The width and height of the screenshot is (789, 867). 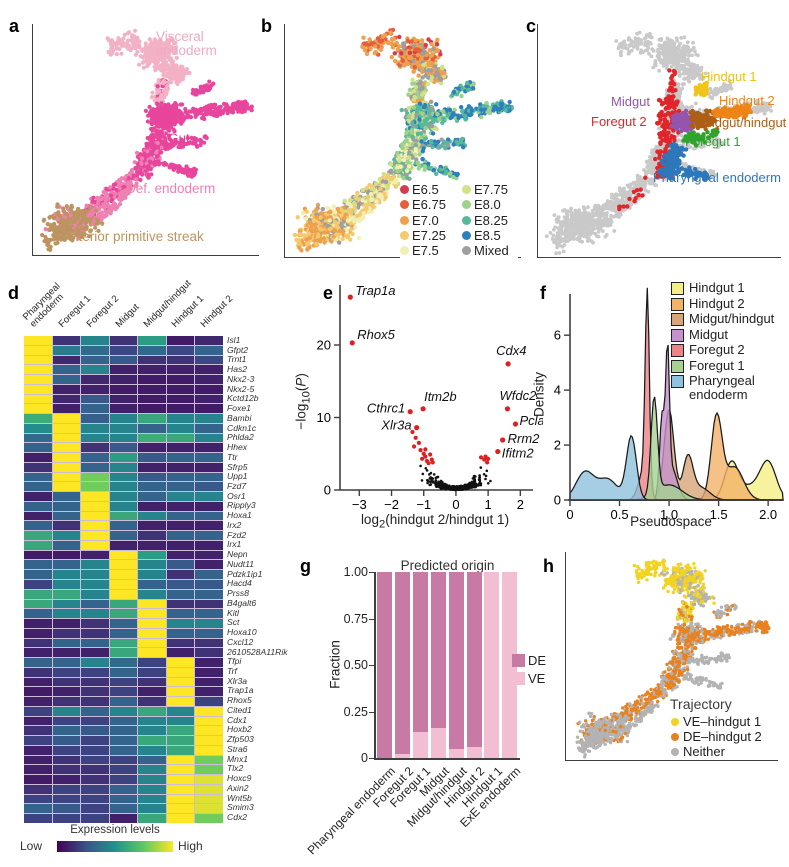 What do you see at coordinates (543, 293) in the screenshot?
I see `panel-f-label: f` at bounding box center [543, 293].